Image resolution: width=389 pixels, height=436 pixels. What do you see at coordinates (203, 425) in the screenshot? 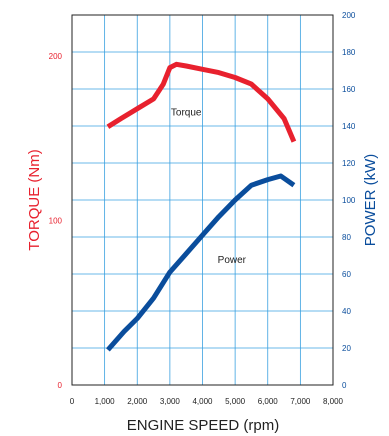
I see `x-axis-title: ENGINE SPEED (rpm)` at bounding box center [203, 425].